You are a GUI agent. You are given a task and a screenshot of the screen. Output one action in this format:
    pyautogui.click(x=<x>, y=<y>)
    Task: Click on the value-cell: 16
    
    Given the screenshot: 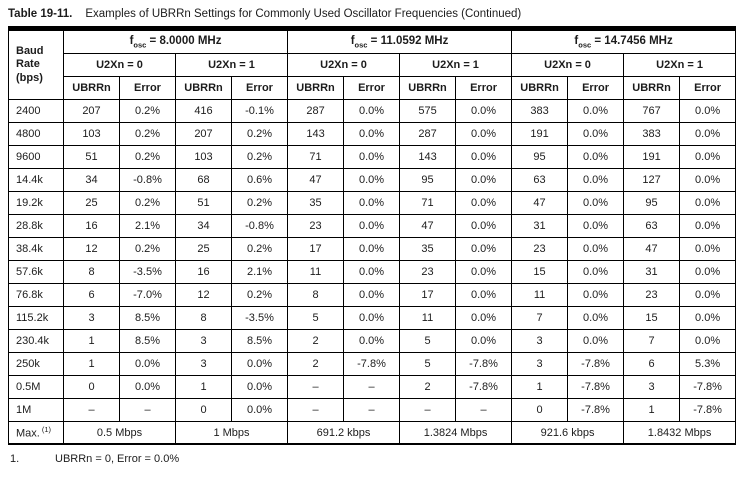 What is the action you would take?
    pyautogui.click(x=203, y=272)
    